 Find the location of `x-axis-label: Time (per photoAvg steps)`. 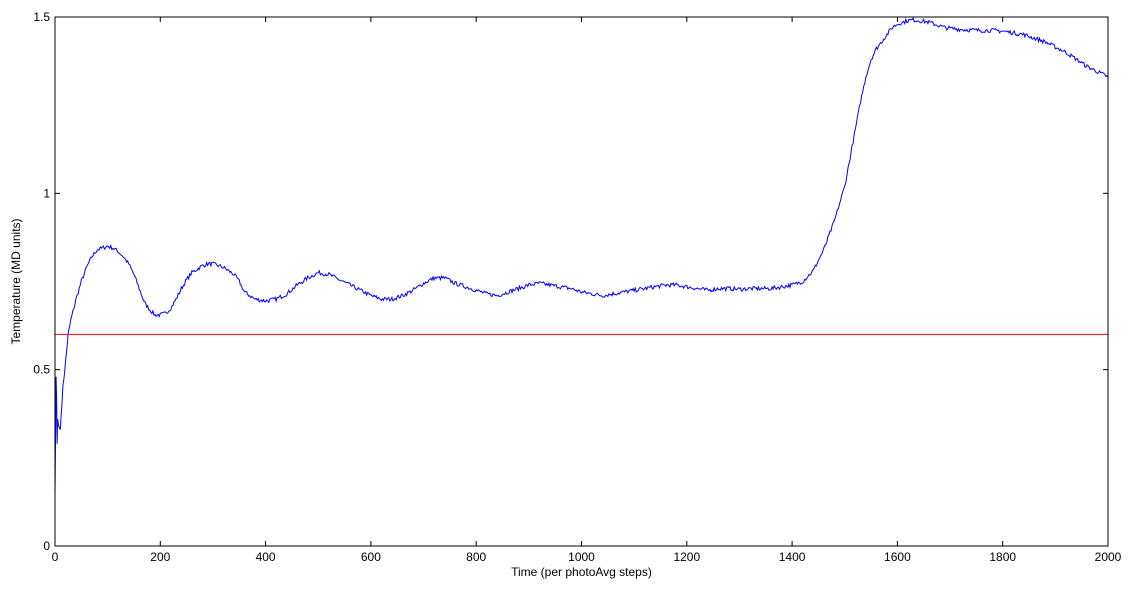

x-axis-label: Time (per photoAvg steps) is located at coordinates (581, 572).